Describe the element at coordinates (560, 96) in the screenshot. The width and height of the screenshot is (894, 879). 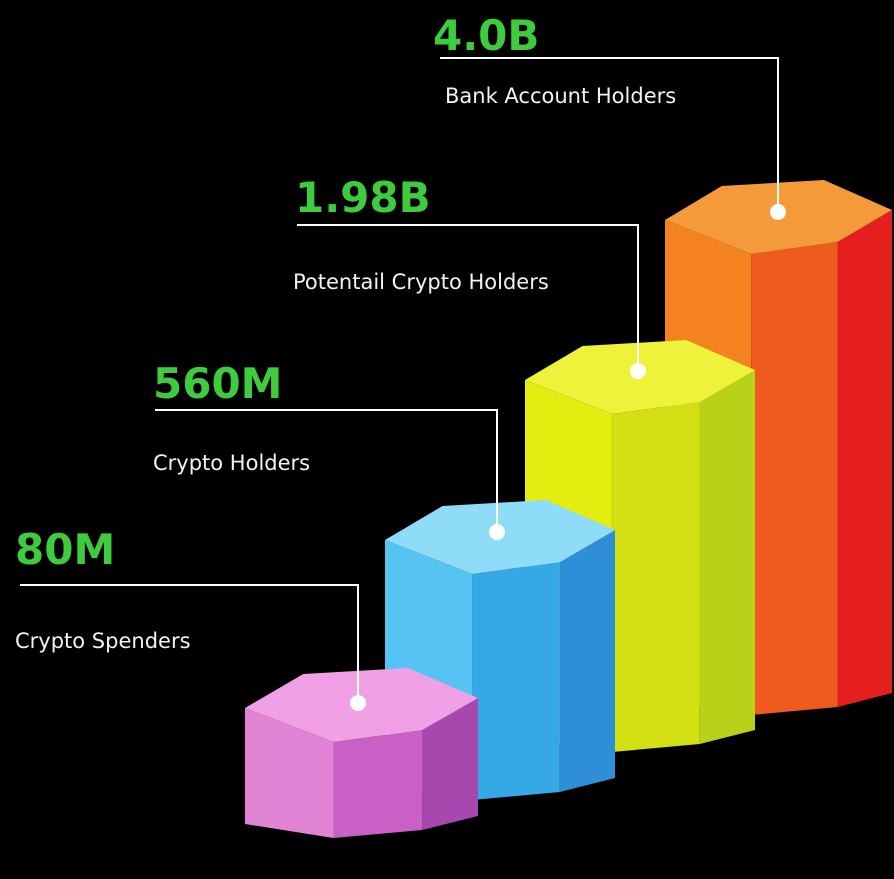
I see `label-text: Bank Account Holders` at that location.